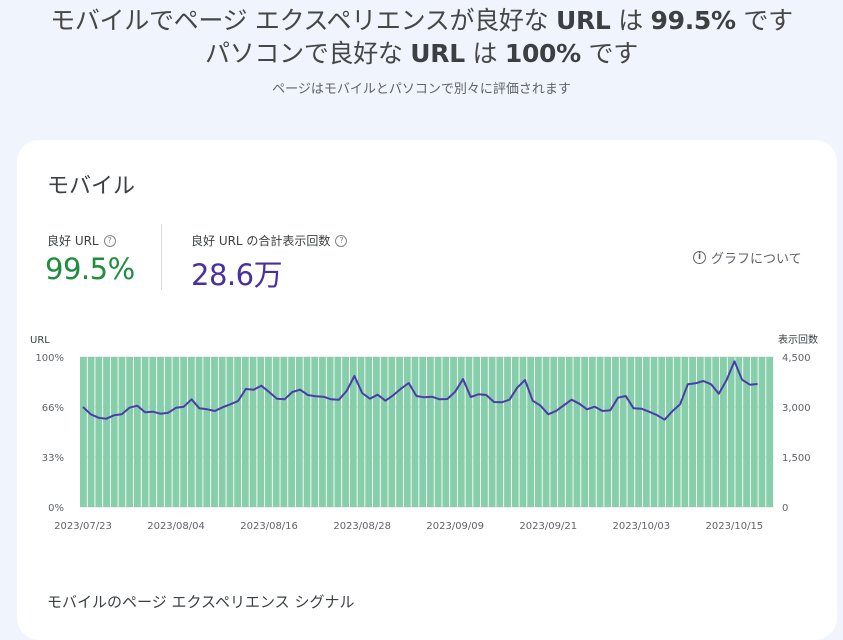  I want to click on headline-text: は, so click(484, 53).